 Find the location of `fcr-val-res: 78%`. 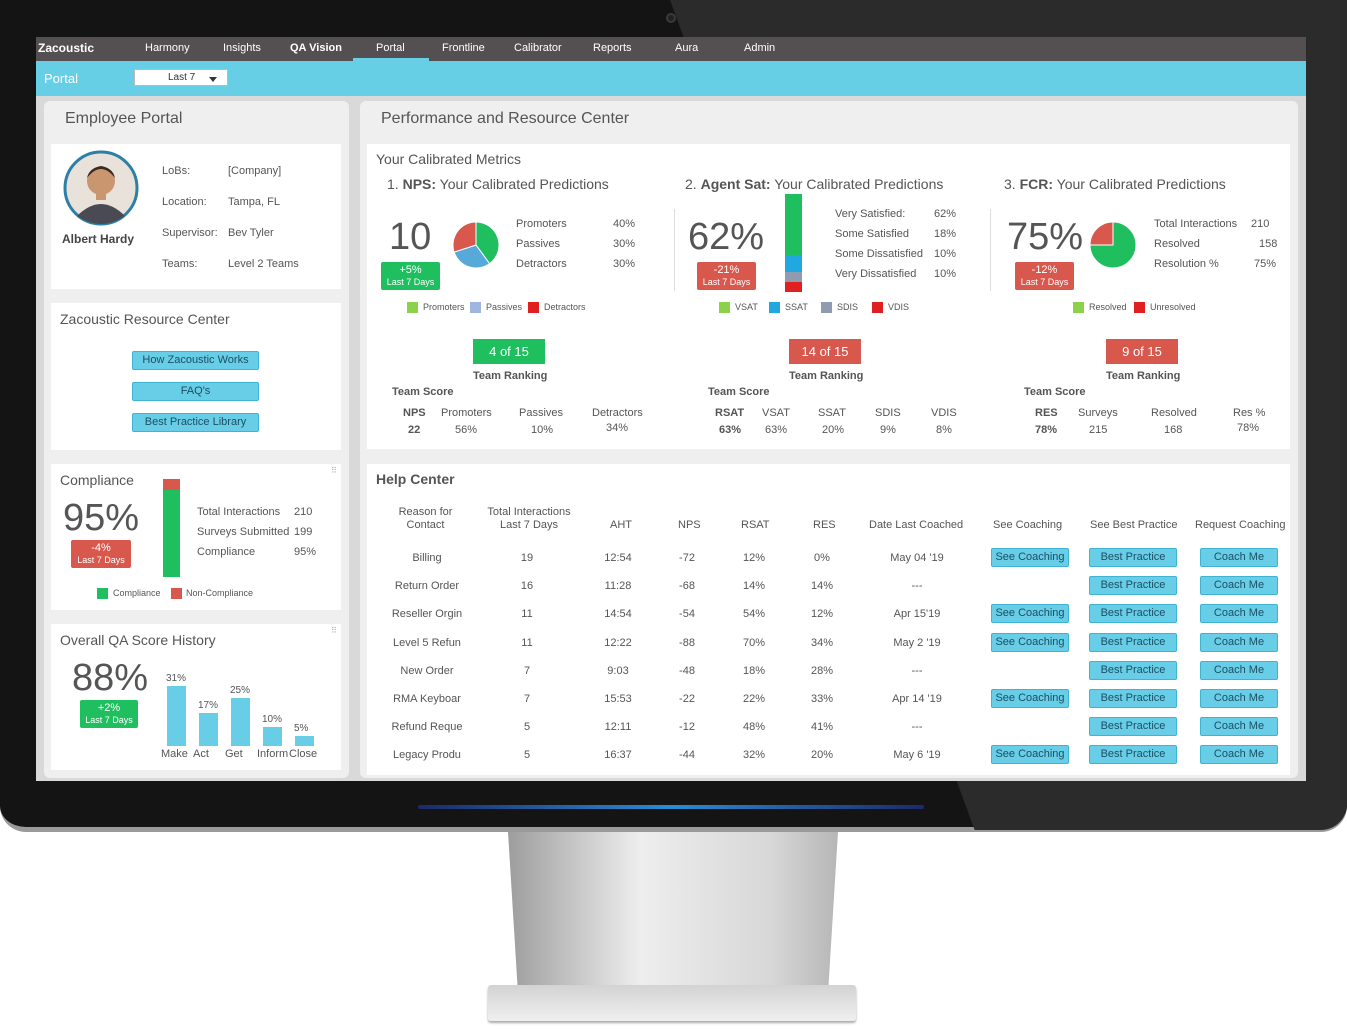

fcr-val-res: 78% is located at coordinates (1046, 430).